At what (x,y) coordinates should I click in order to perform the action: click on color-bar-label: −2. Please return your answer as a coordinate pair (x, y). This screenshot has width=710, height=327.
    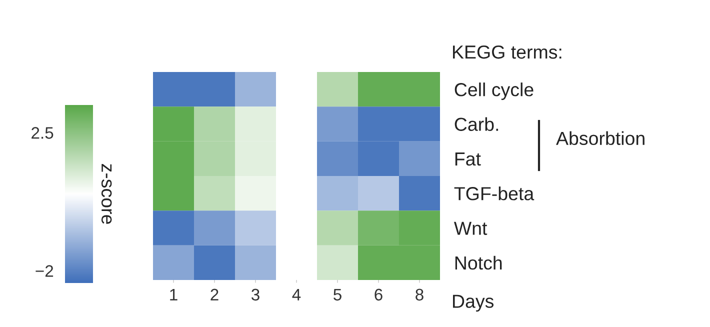
    Looking at the image, I should click on (45, 271).